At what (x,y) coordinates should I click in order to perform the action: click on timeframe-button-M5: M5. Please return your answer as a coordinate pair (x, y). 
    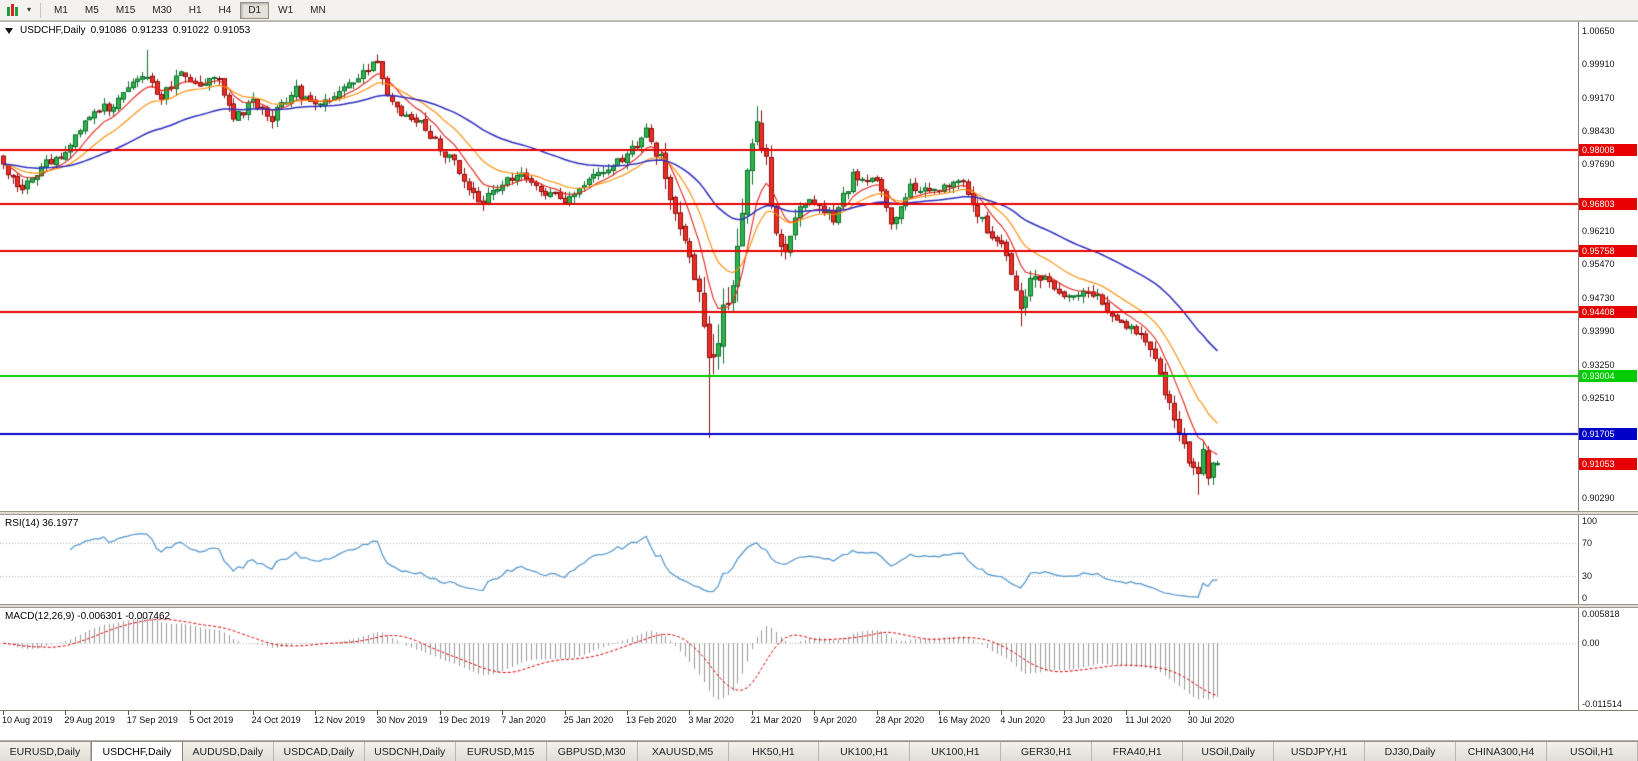
    Looking at the image, I should click on (91, 10).